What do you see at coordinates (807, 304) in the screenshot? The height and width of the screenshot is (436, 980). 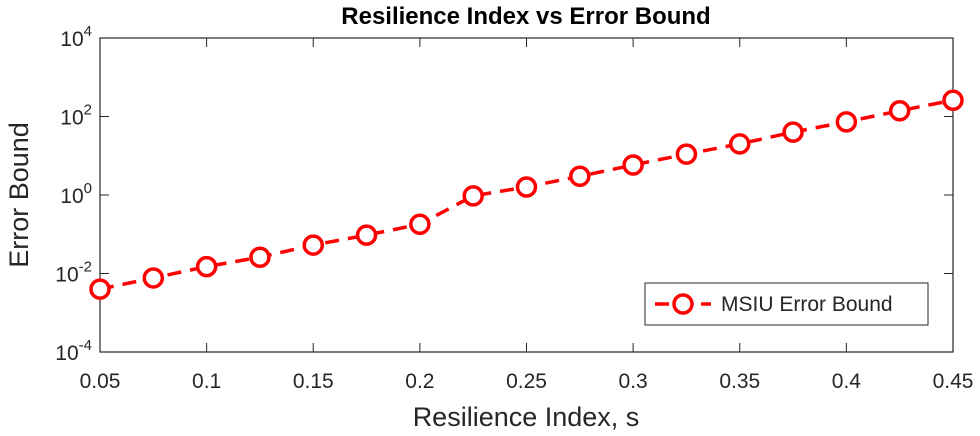 I see `legend-label: MSIU Error Bound` at bounding box center [807, 304].